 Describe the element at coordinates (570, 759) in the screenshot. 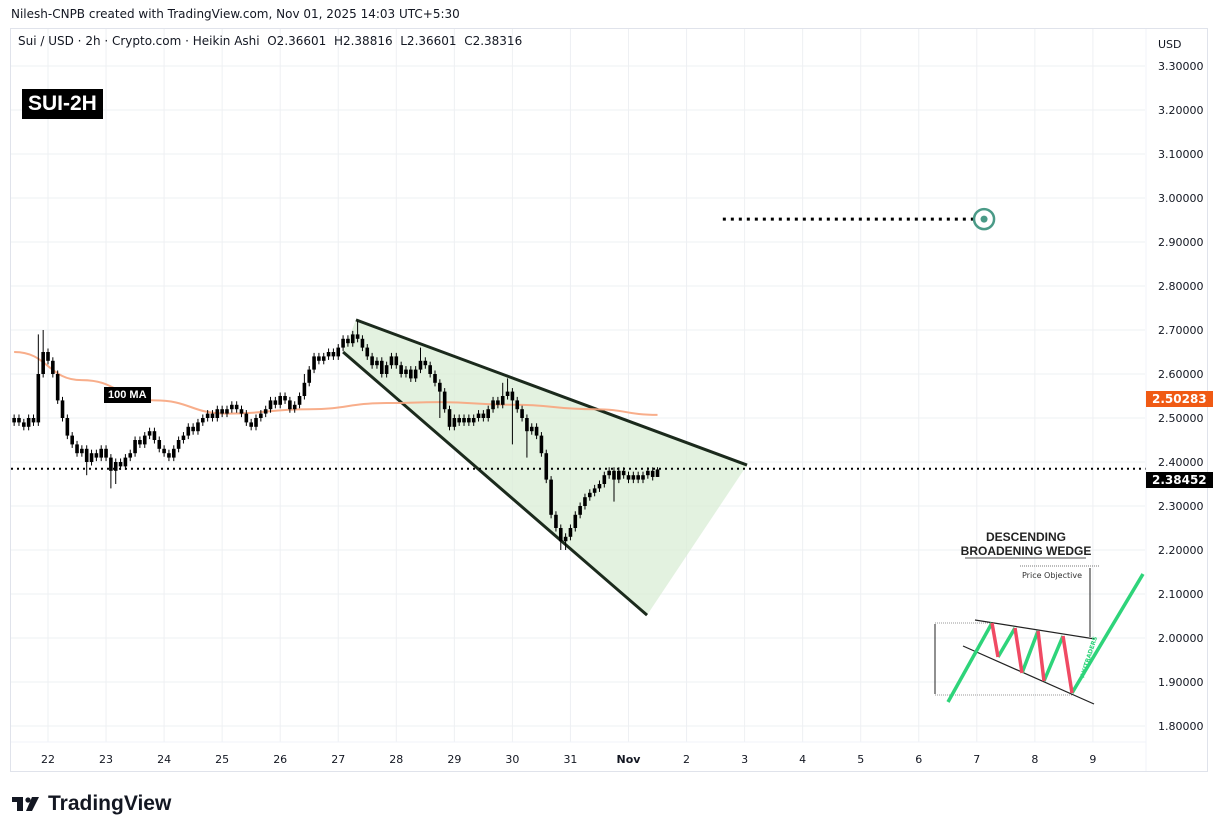

I see `time-tick-label: 31` at that location.